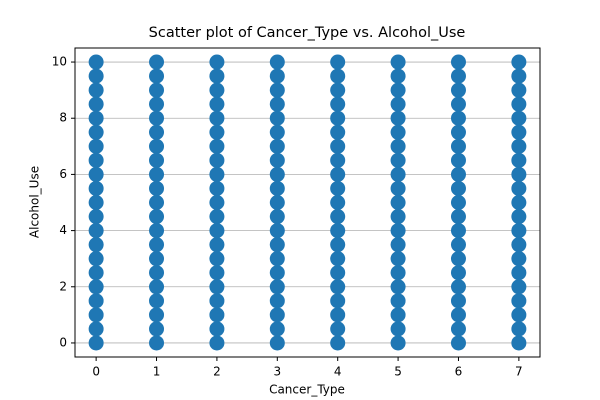 The height and width of the screenshot is (400, 600). I want to click on y-tick-label: 2, so click(63, 286).